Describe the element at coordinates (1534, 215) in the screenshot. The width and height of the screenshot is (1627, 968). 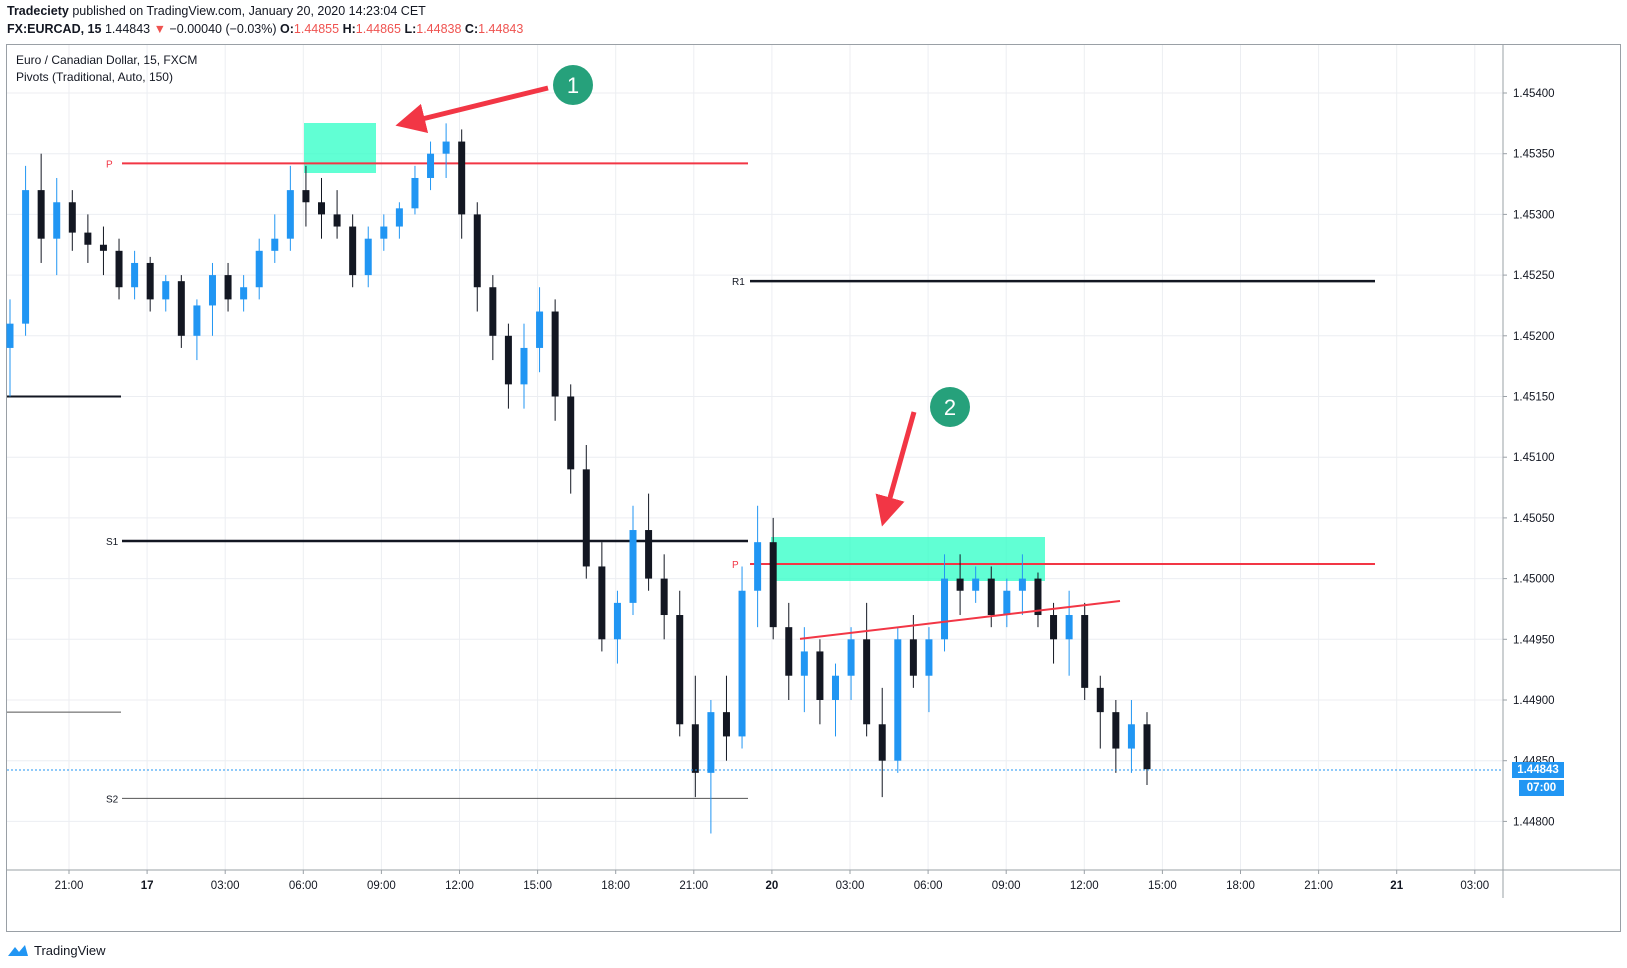
I see `price-tick-label: 1.45300` at that location.